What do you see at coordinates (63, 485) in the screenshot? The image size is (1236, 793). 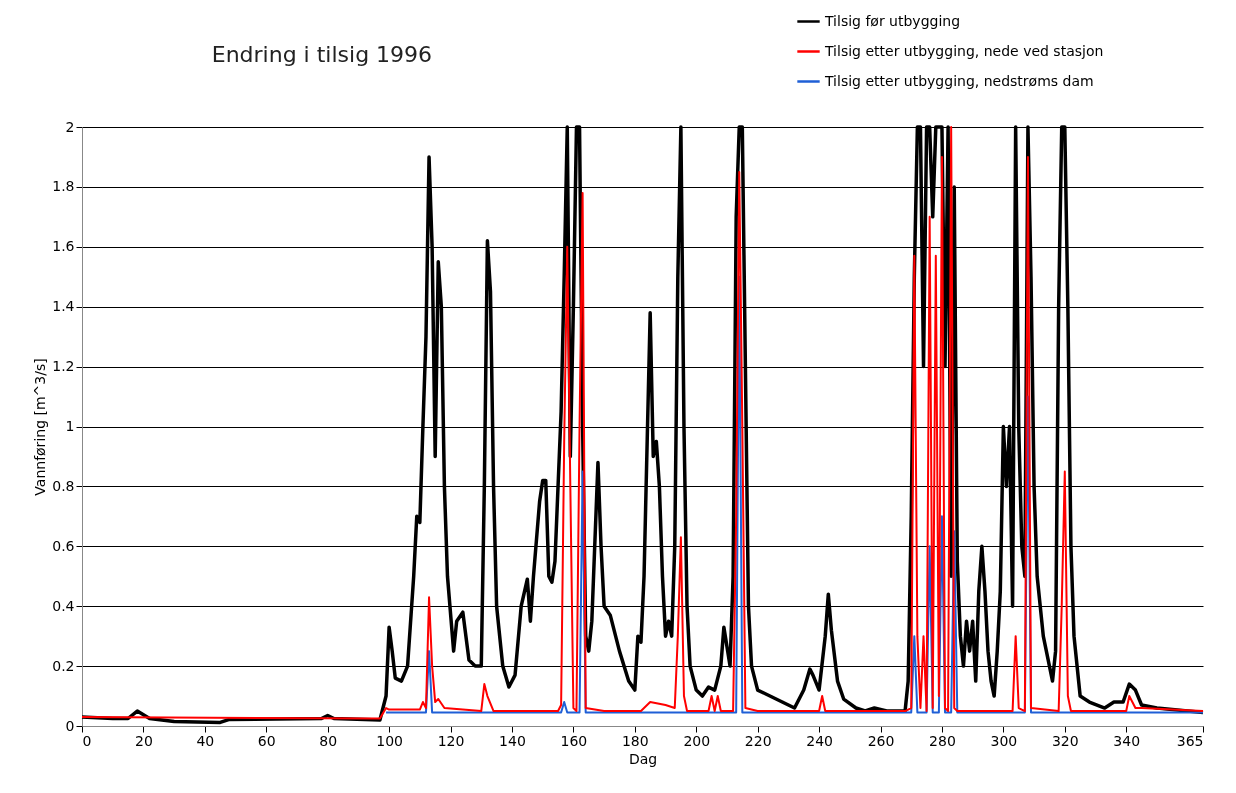 I see `y-tick-label: 0.8` at bounding box center [63, 485].